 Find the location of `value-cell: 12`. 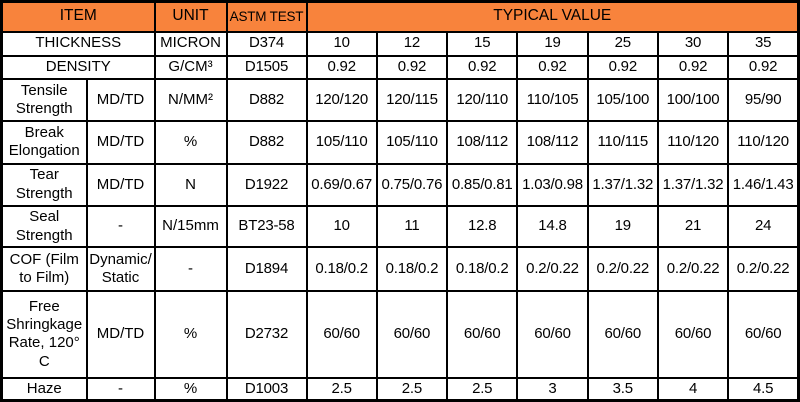

value-cell: 12 is located at coordinates (412, 43).